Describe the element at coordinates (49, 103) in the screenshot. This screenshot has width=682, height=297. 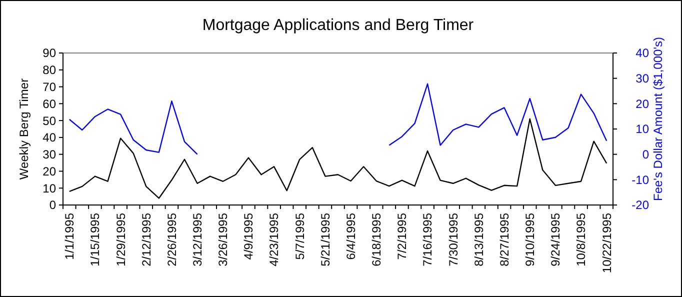
I see `y-tick-label: 60` at that location.